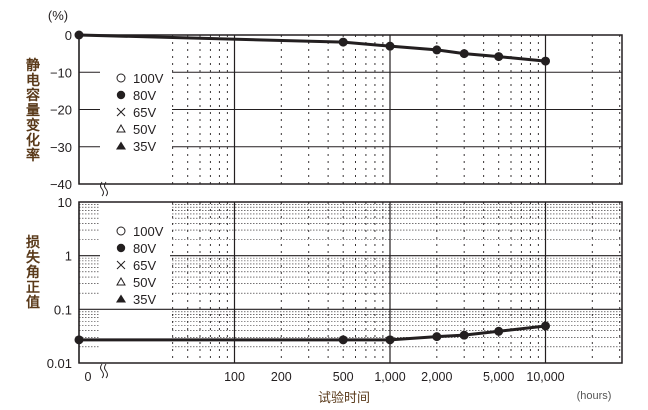 The image size is (648, 410). What do you see at coordinates (545, 377) in the screenshot?
I see `x-tick-label: 10,000` at bounding box center [545, 377].